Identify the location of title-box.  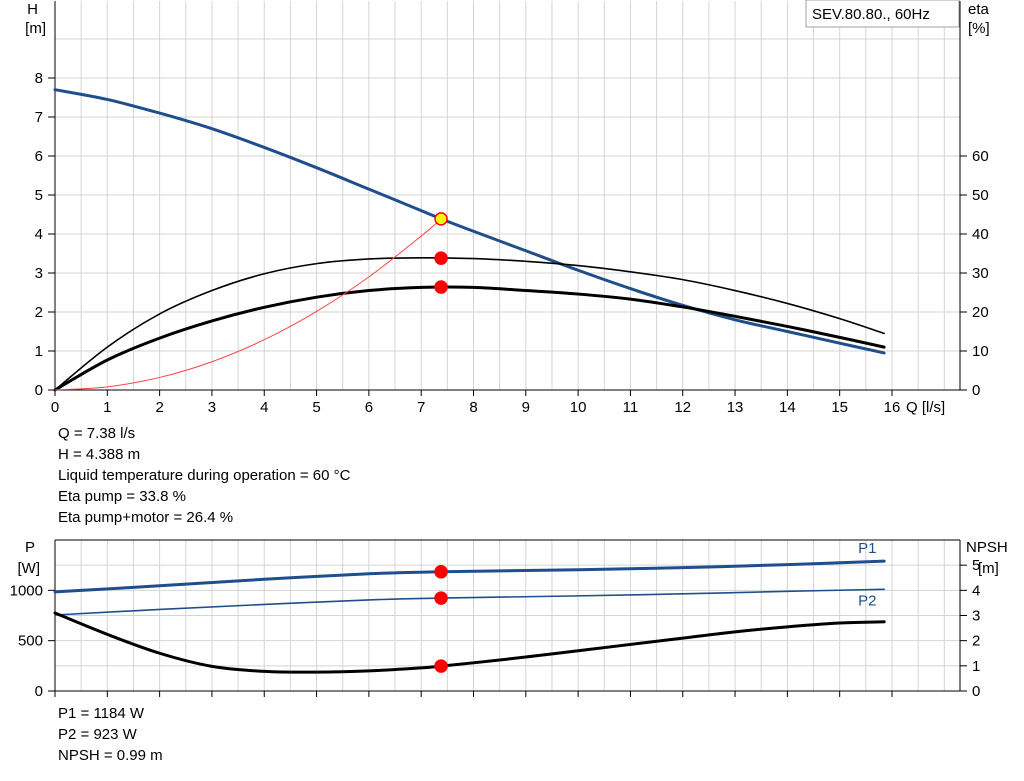
(882, 14).